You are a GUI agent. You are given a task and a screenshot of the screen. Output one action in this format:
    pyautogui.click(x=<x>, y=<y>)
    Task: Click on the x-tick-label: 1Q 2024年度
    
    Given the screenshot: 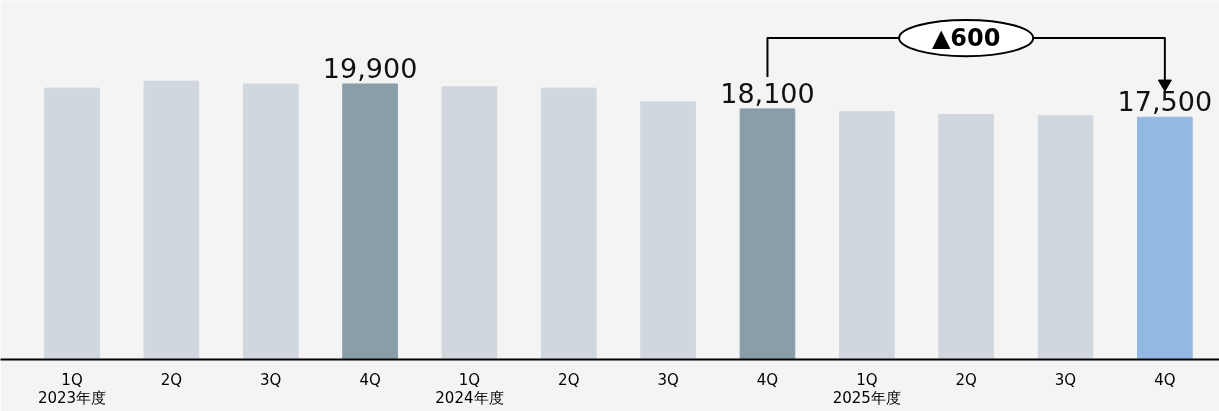 What is the action you would take?
    pyautogui.click(x=469, y=388)
    